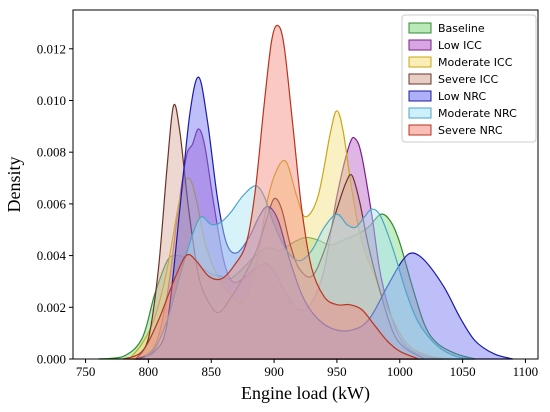 This screenshot has height=412, width=550. I want to click on legend-label: Severe ICC, so click(468, 79).